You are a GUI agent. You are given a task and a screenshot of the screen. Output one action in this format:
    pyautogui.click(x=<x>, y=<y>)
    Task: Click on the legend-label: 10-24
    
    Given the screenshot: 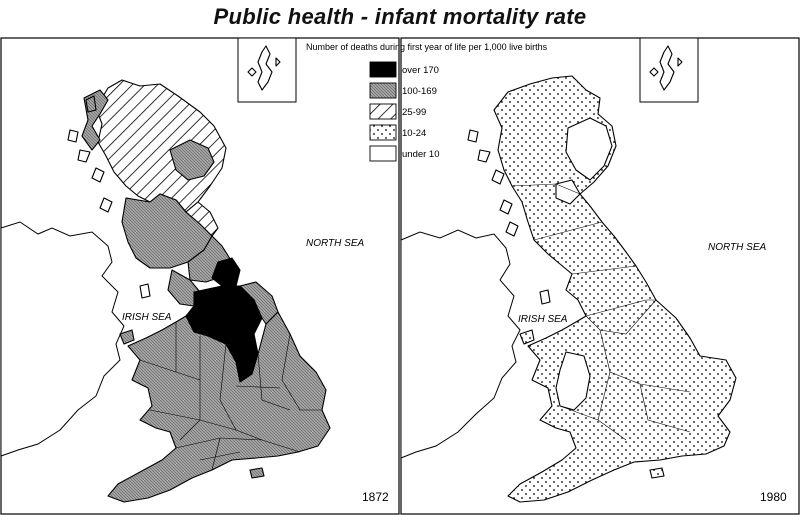 What is the action you would take?
    pyautogui.click(x=414, y=133)
    